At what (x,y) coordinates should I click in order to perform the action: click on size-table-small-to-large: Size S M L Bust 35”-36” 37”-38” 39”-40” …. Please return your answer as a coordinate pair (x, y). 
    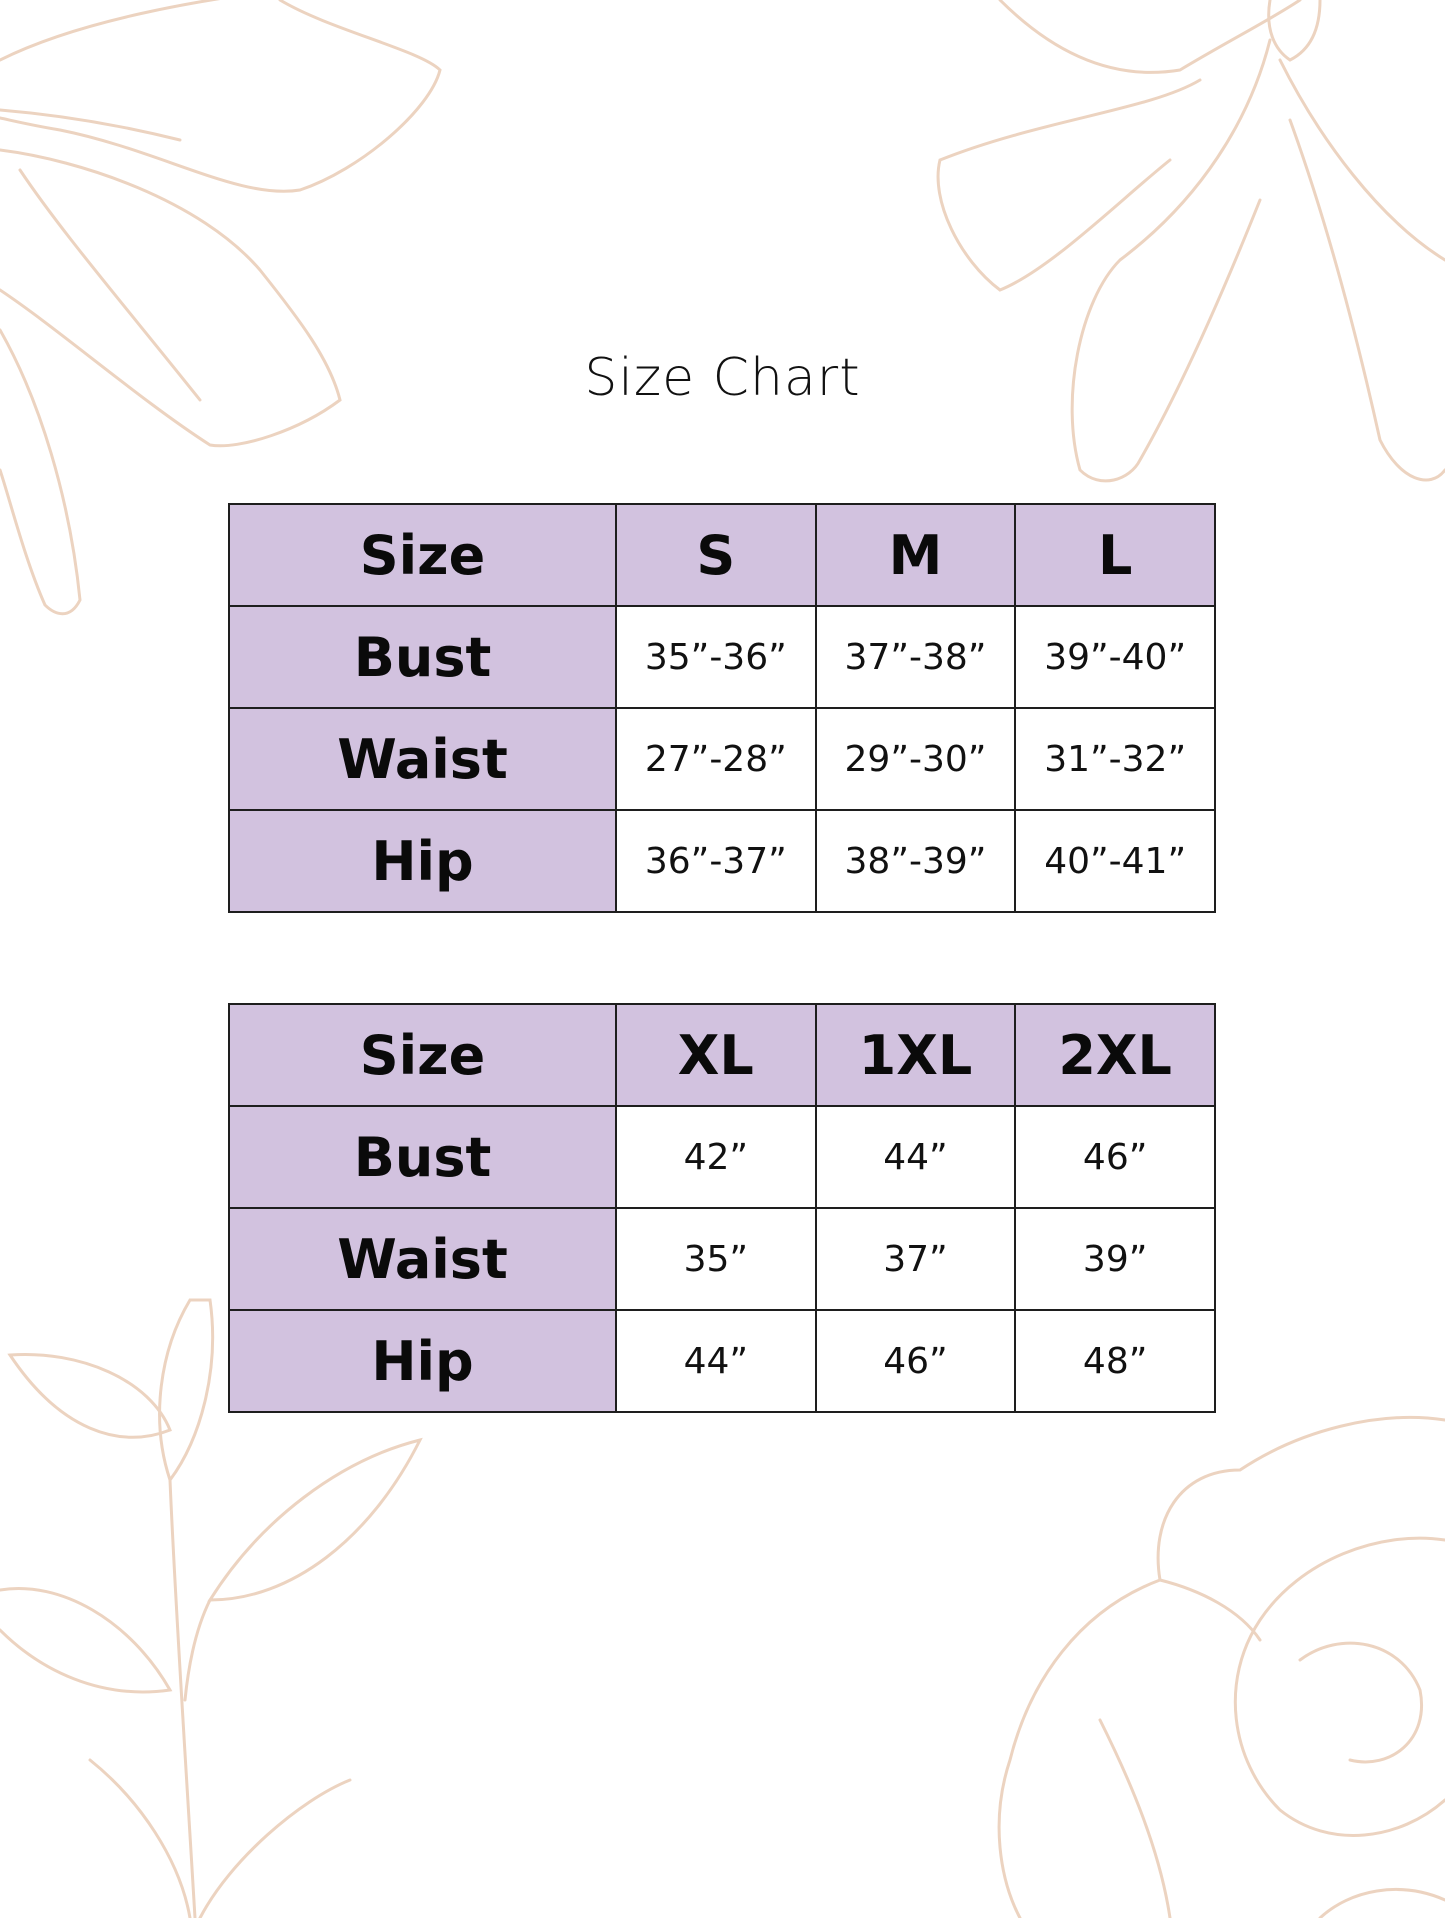
    Looking at the image, I should click on (722, 708).